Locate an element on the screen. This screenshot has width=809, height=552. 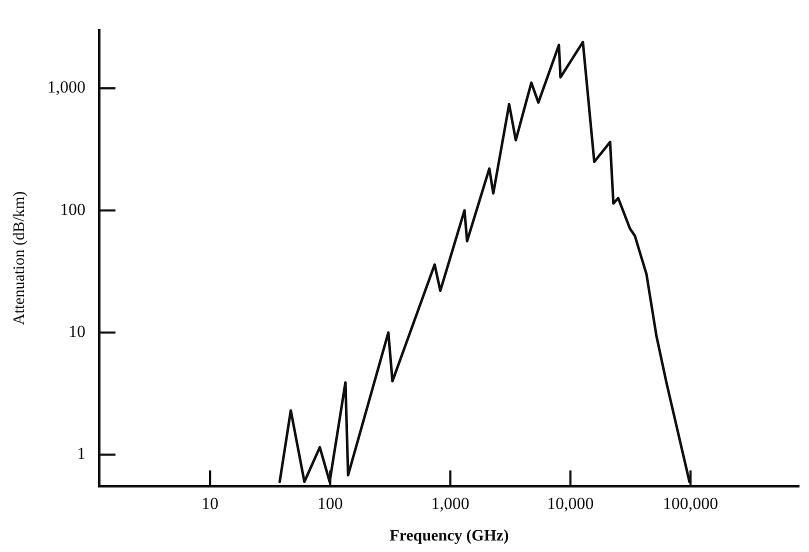
x-tick-label: 10,000 is located at coordinates (570, 504).